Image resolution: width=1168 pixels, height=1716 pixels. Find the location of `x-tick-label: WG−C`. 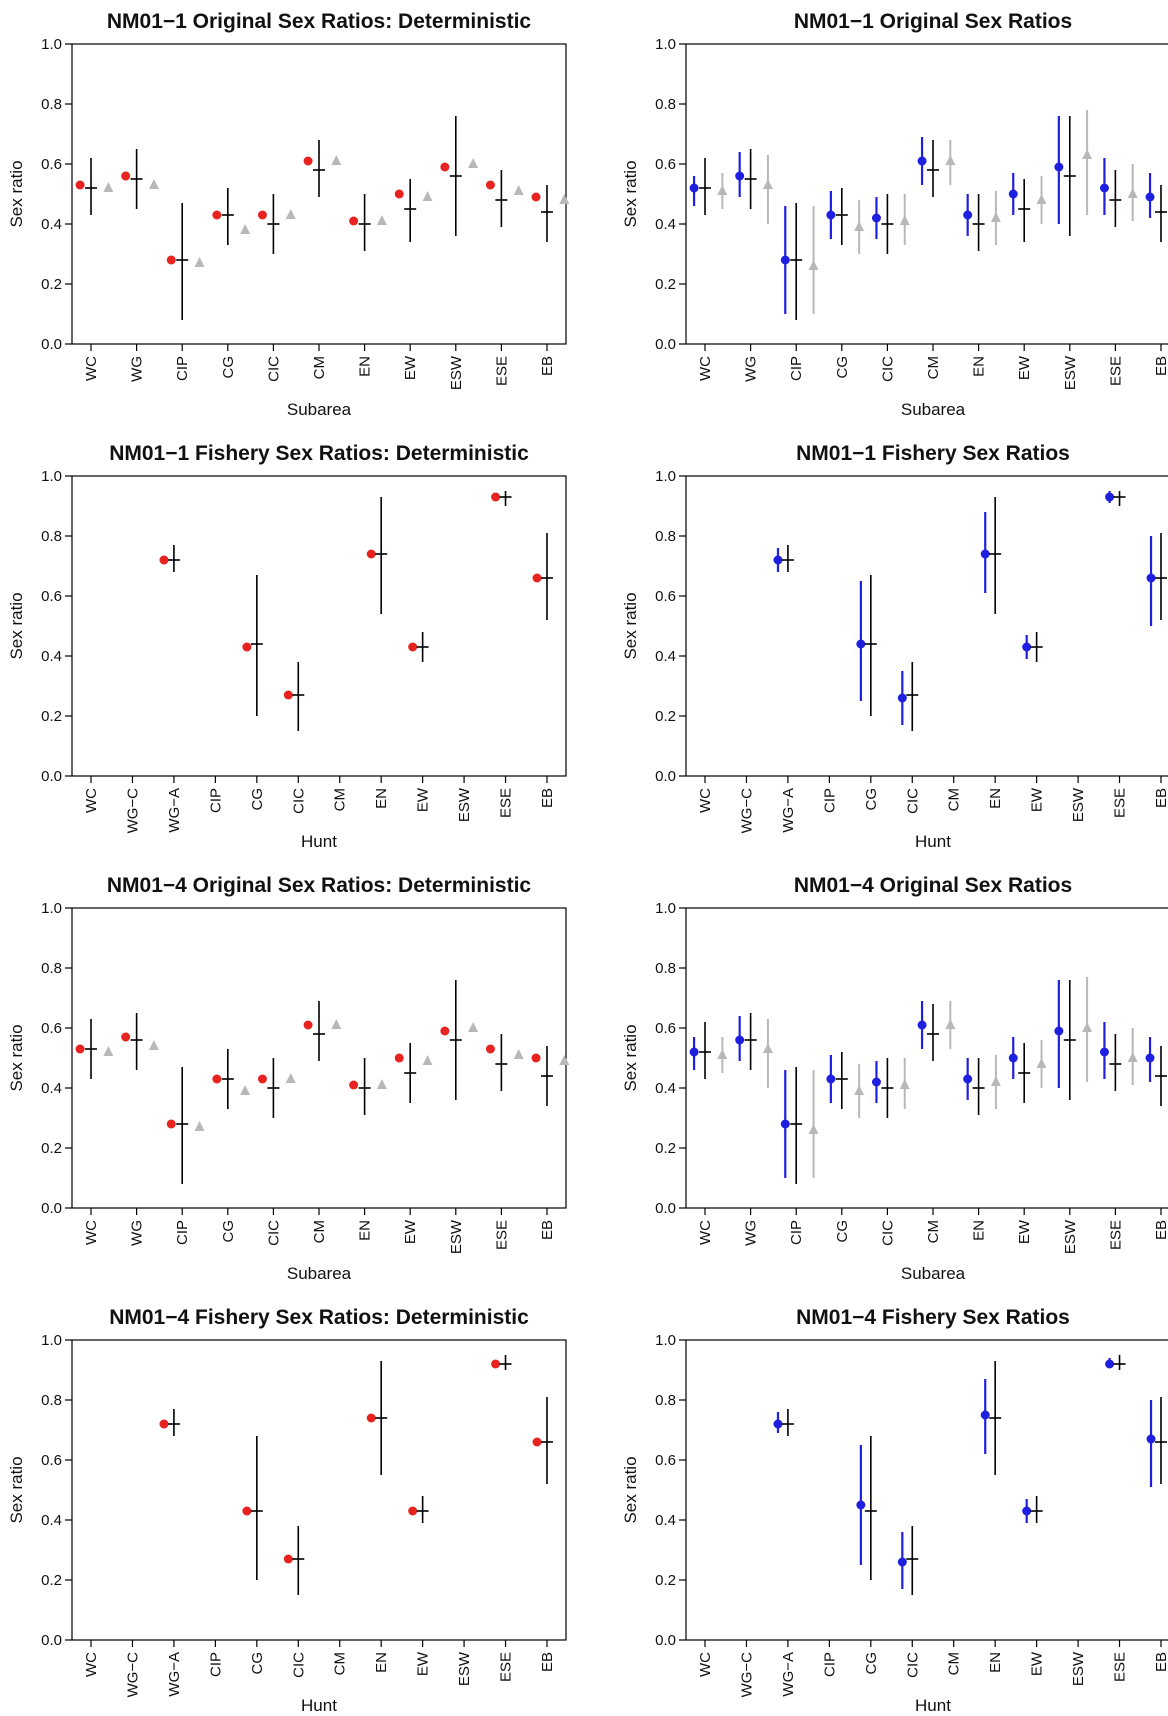

x-tick-label: WG−C is located at coordinates (132, 1675).